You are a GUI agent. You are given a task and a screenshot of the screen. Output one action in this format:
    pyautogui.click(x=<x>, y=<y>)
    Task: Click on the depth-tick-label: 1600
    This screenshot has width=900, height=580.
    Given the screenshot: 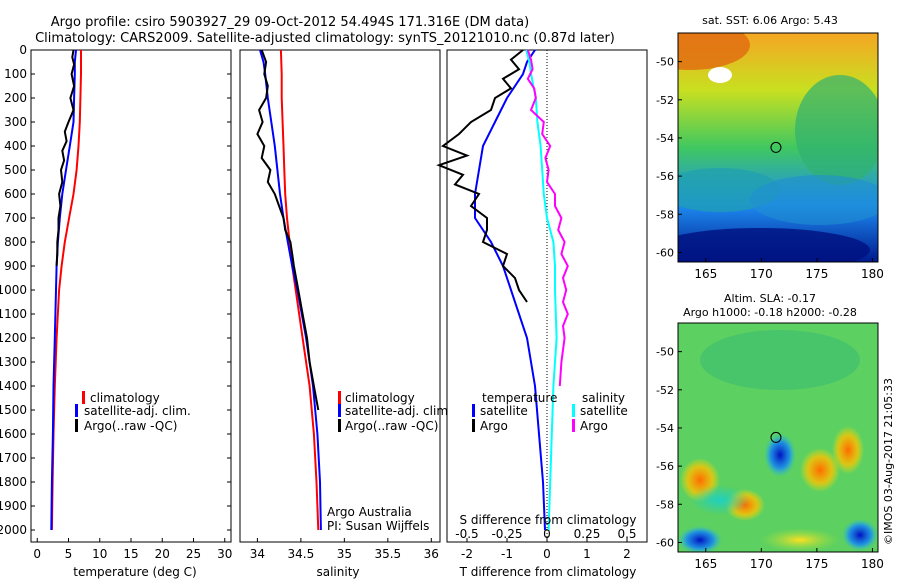 What is the action you would take?
    pyautogui.click(x=13, y=434)
    